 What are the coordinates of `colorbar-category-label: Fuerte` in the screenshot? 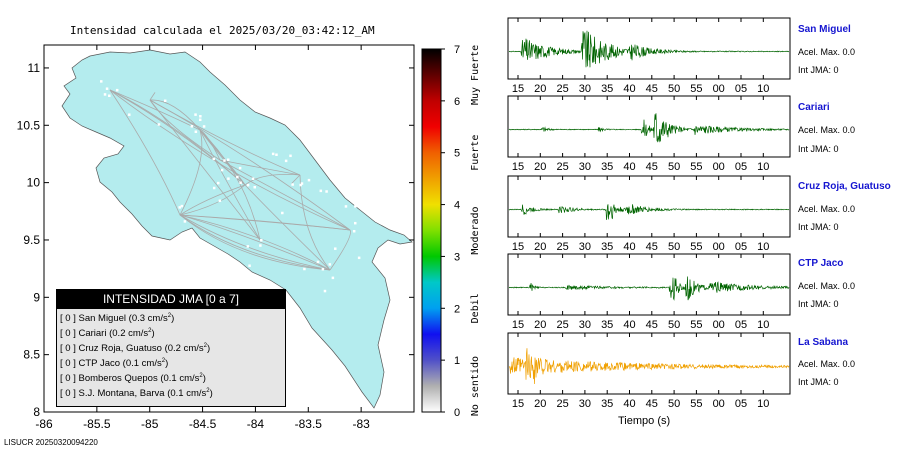 It's located at (475, 153).